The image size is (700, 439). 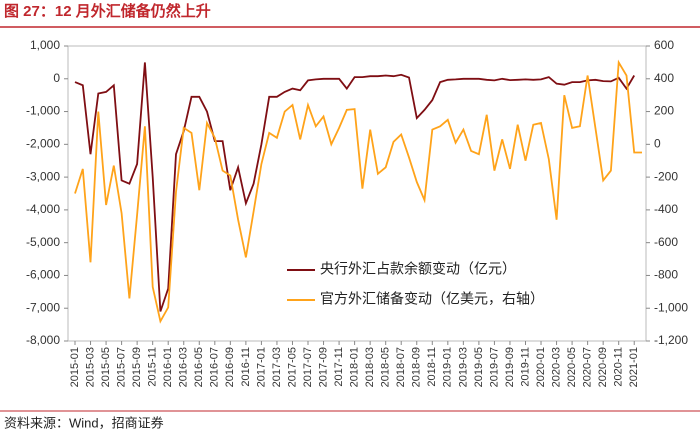 I want to click on y2-tick-label: 400, so click(x=664, y=78).